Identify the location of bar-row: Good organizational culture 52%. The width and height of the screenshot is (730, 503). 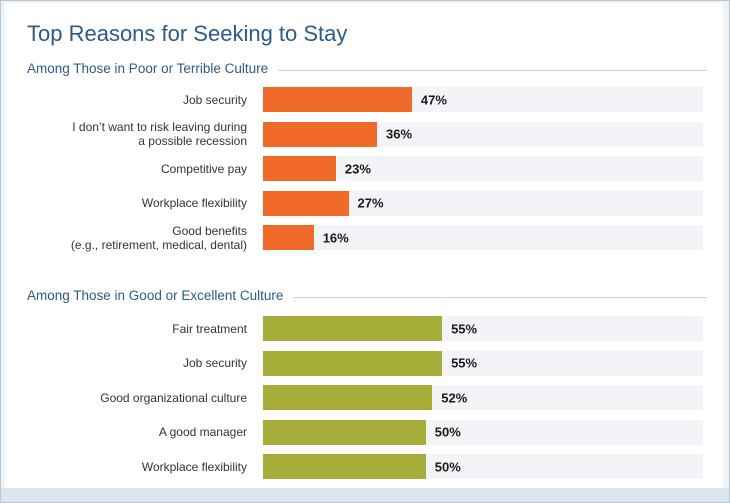
(364, 397).